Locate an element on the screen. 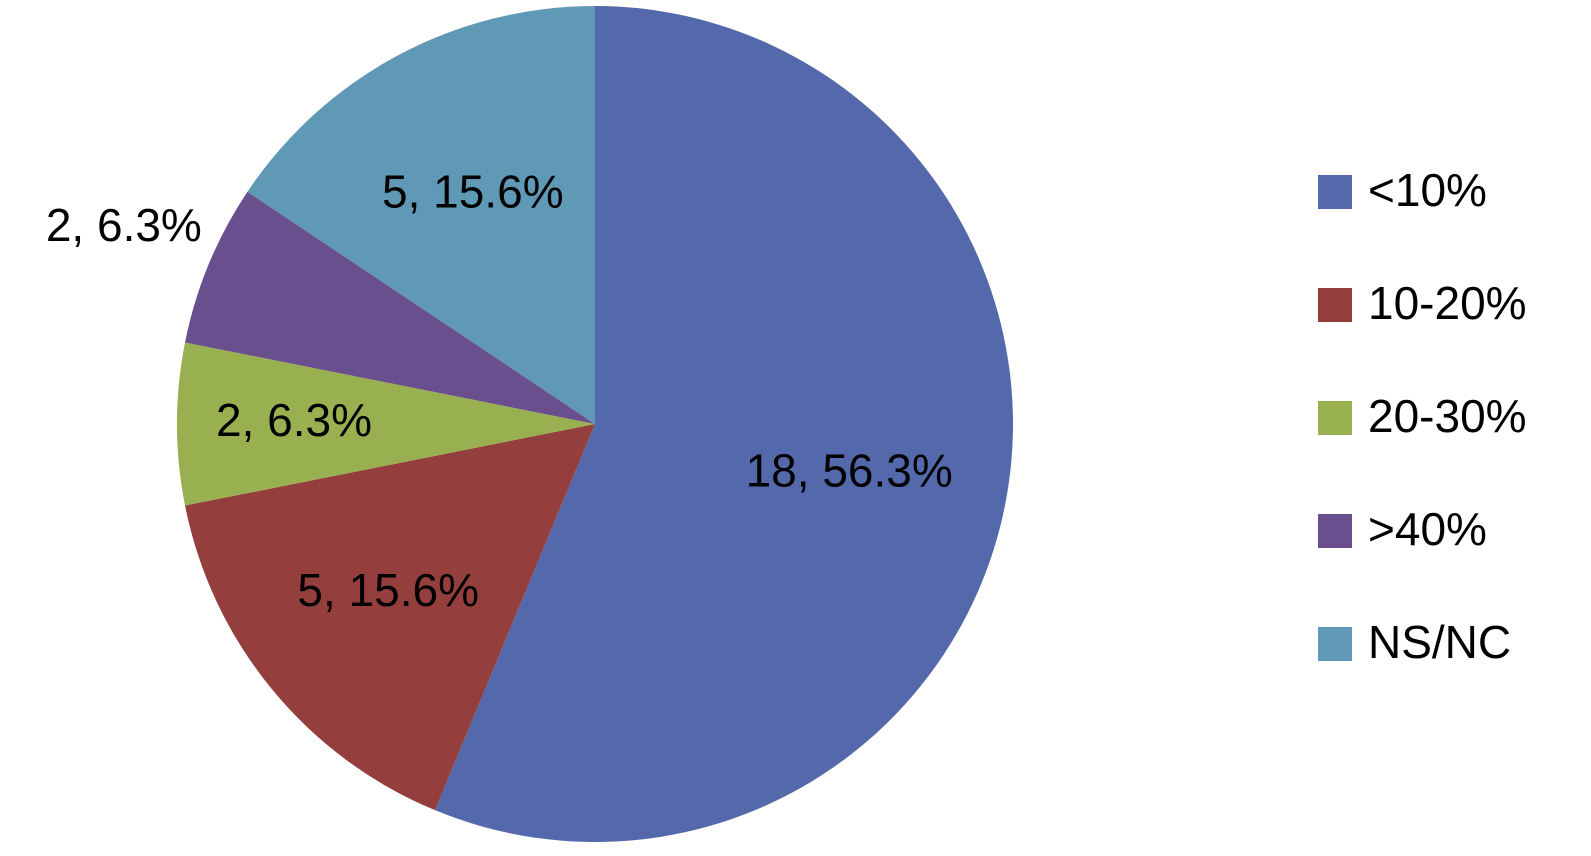  legend-label: >40% is located at coordinates (1427, 529).